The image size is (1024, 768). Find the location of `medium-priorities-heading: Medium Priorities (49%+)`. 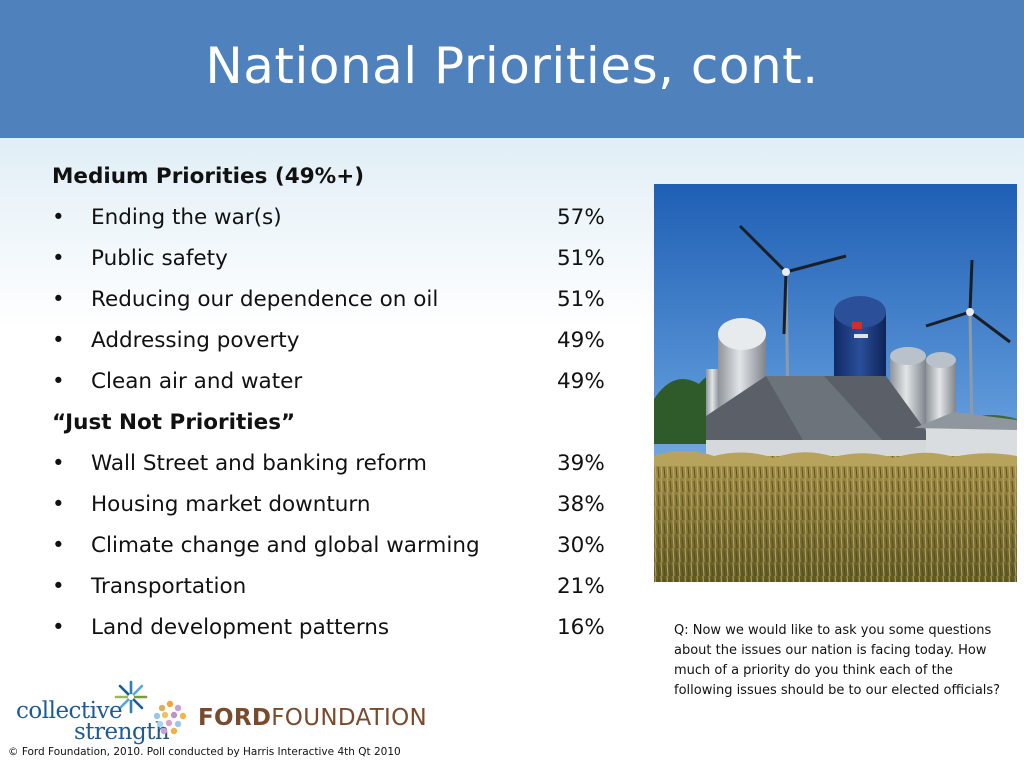

medium-priorities-heading: Medium Priorities (49%+) is located at coordinates (208, 176).